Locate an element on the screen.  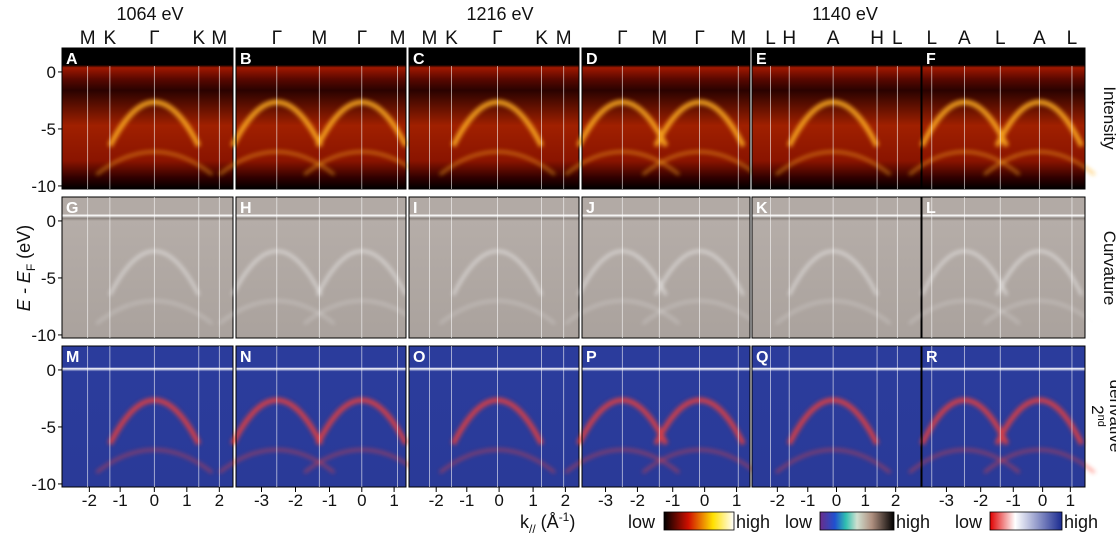
x-label-sup: -1 is located at coordinates (564, 517).